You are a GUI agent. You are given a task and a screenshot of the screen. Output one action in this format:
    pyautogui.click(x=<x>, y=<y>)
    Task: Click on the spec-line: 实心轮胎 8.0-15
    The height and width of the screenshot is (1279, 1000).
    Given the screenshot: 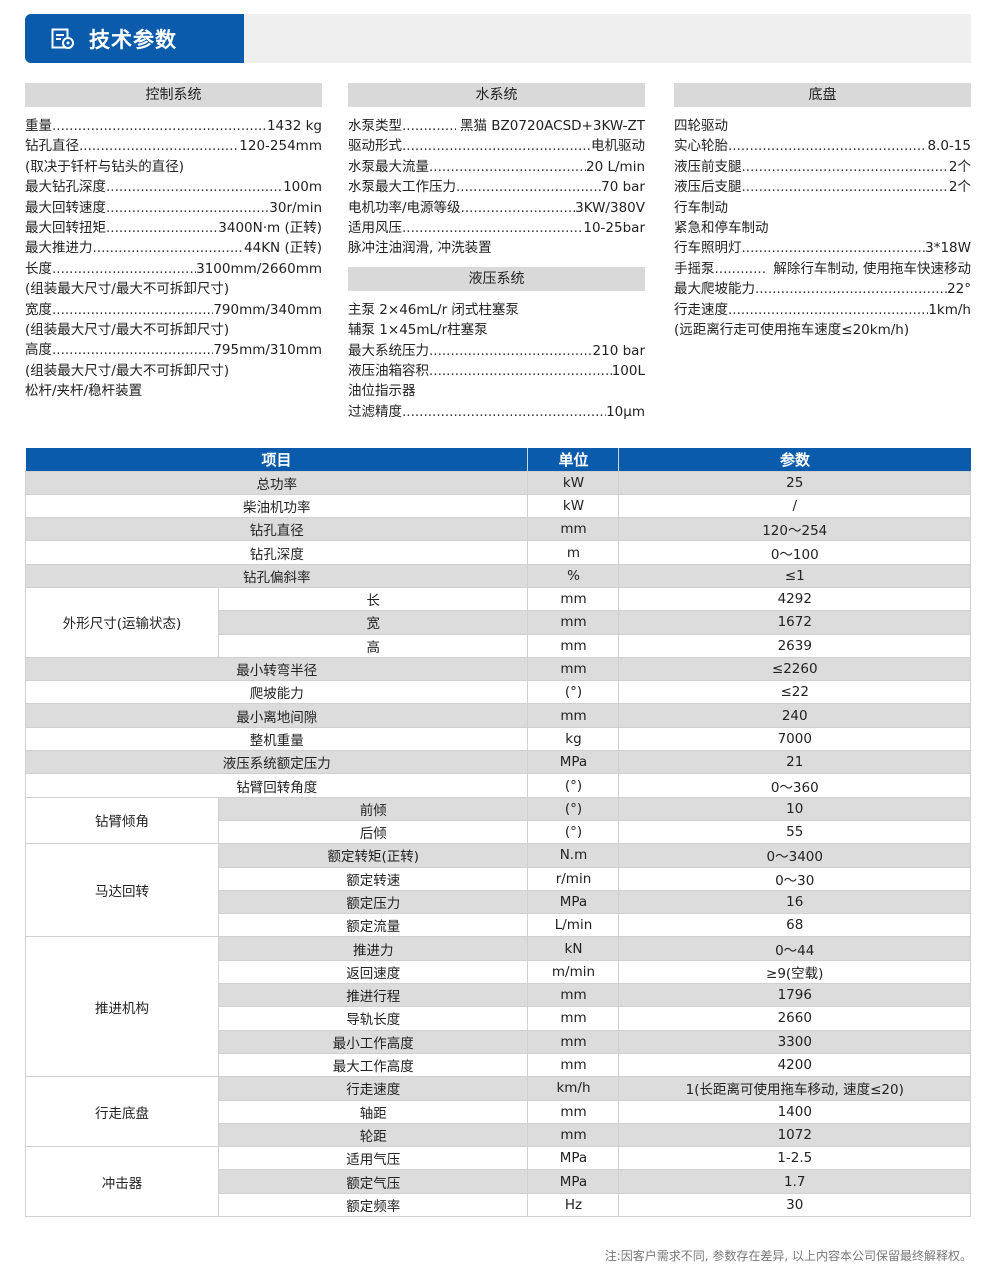 What is the action you would take?
    pyautogui.click(x=822, y=146)
    